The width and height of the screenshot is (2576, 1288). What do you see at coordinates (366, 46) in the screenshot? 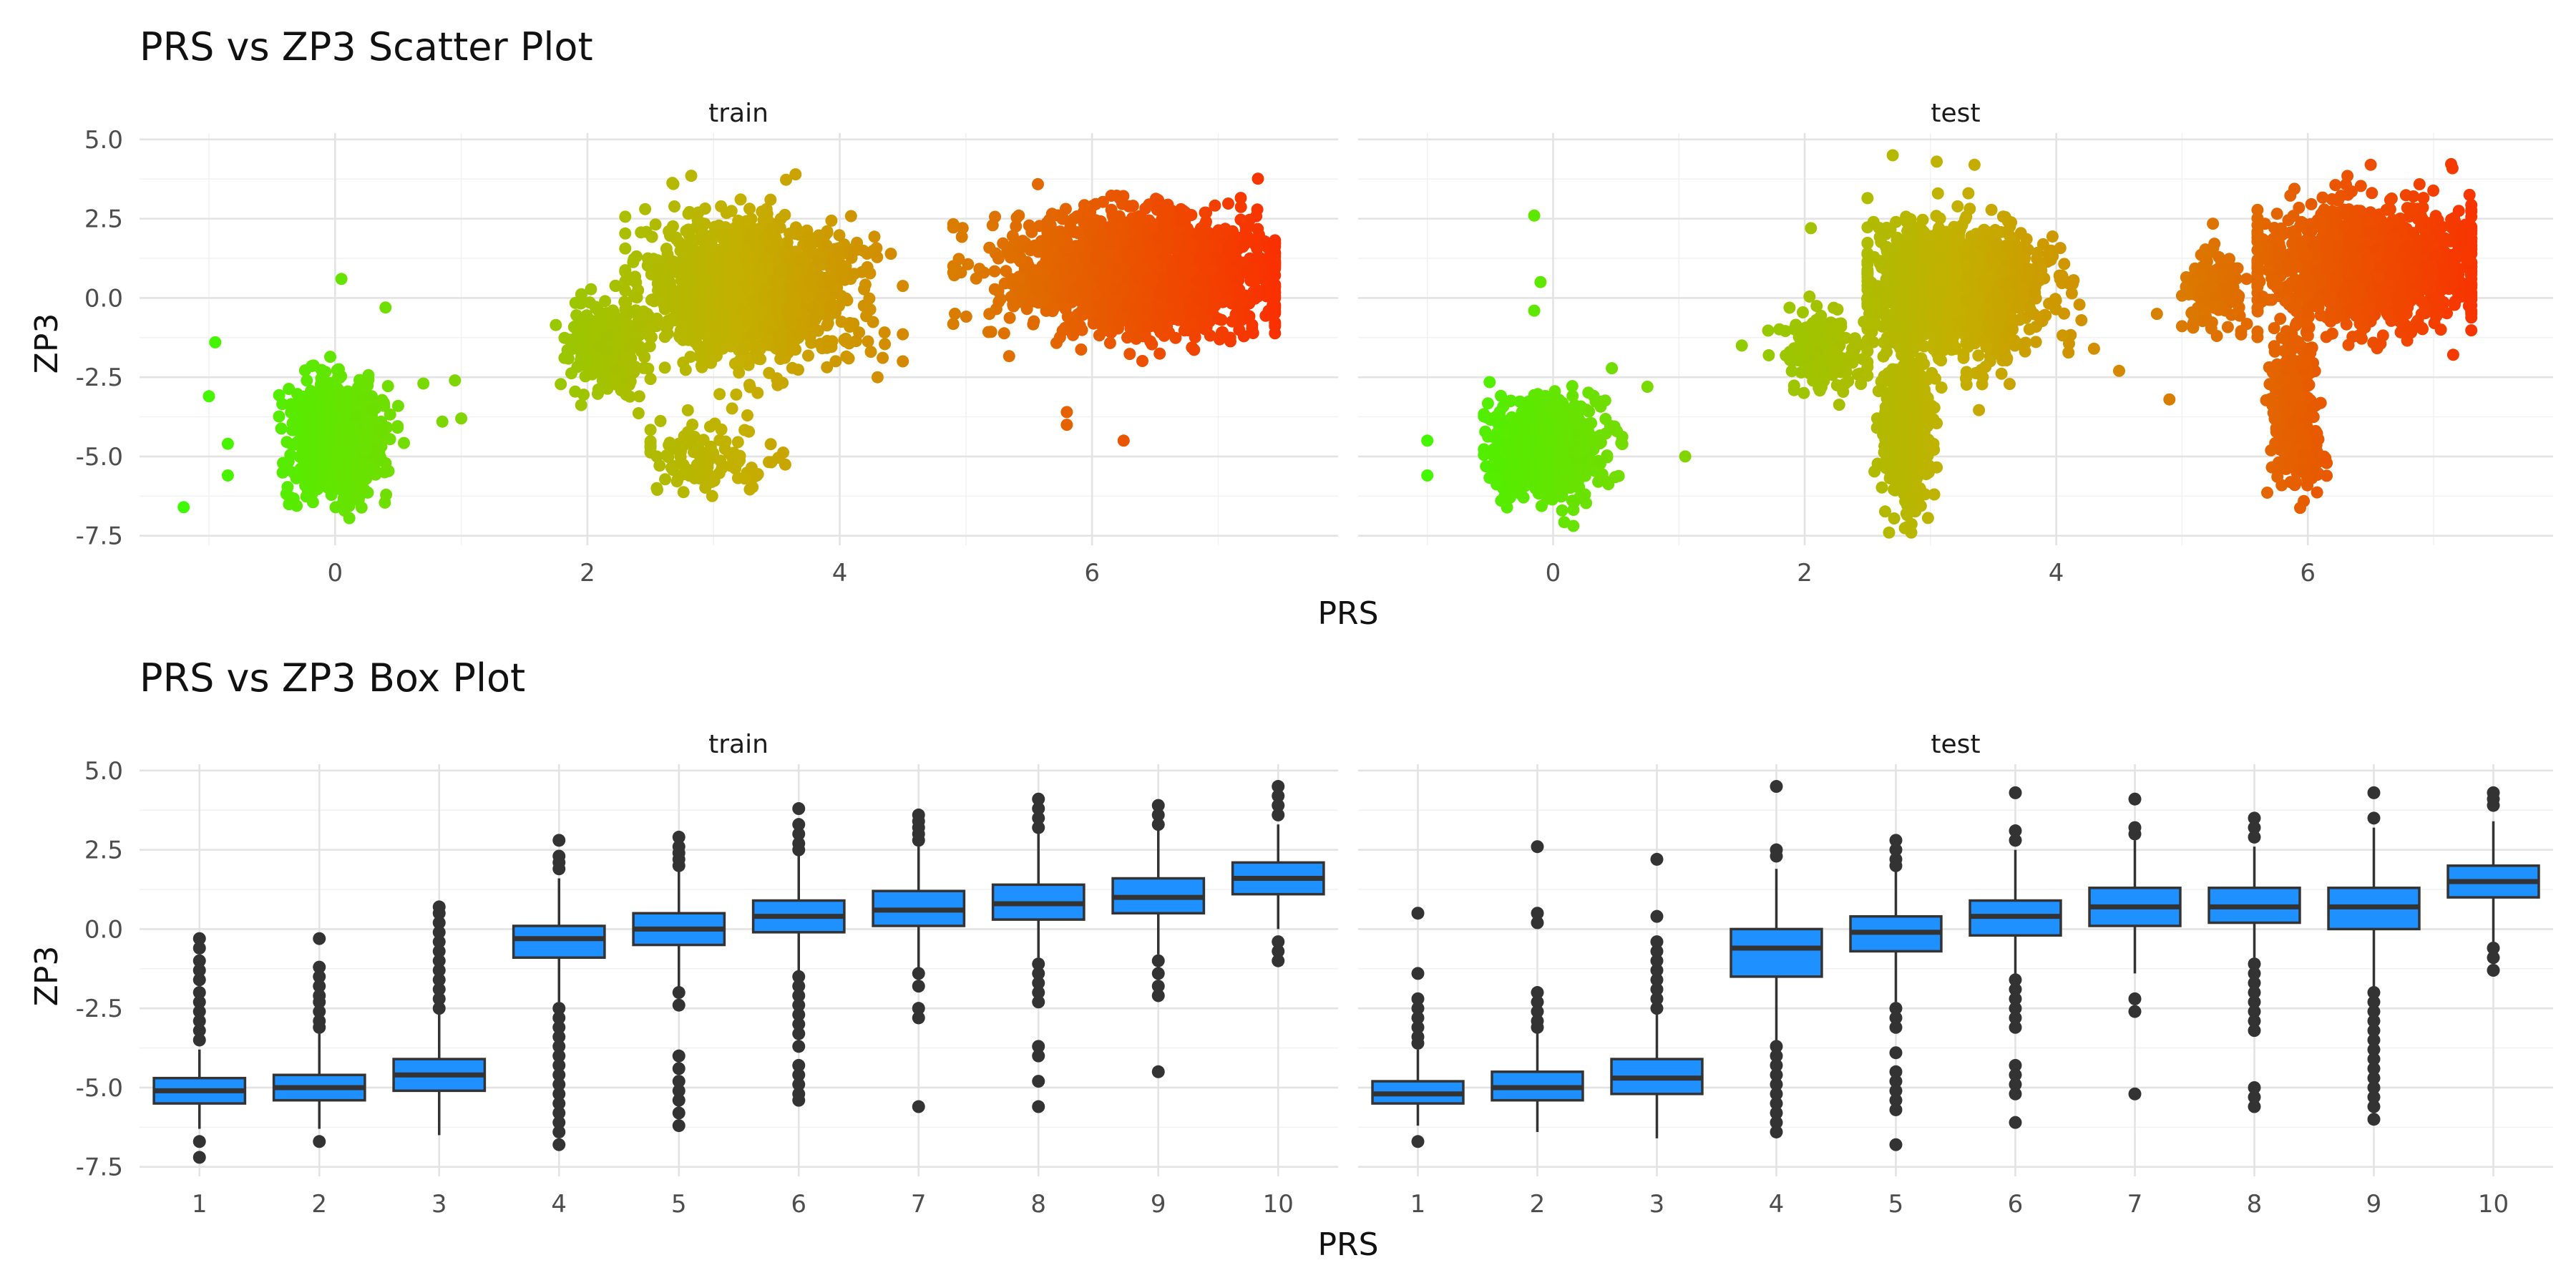
I see `scatter-title: PRS vs ZP3 Scatter Plot` at bounding box center [366, 46].